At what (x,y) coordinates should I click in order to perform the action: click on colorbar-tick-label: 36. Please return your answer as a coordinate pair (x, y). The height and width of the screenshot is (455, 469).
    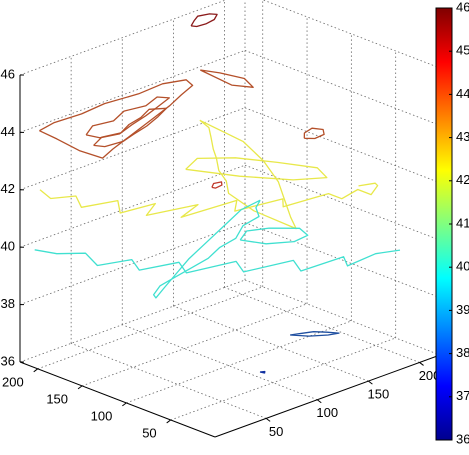
    Looking at the image, I should click on (462, 438).